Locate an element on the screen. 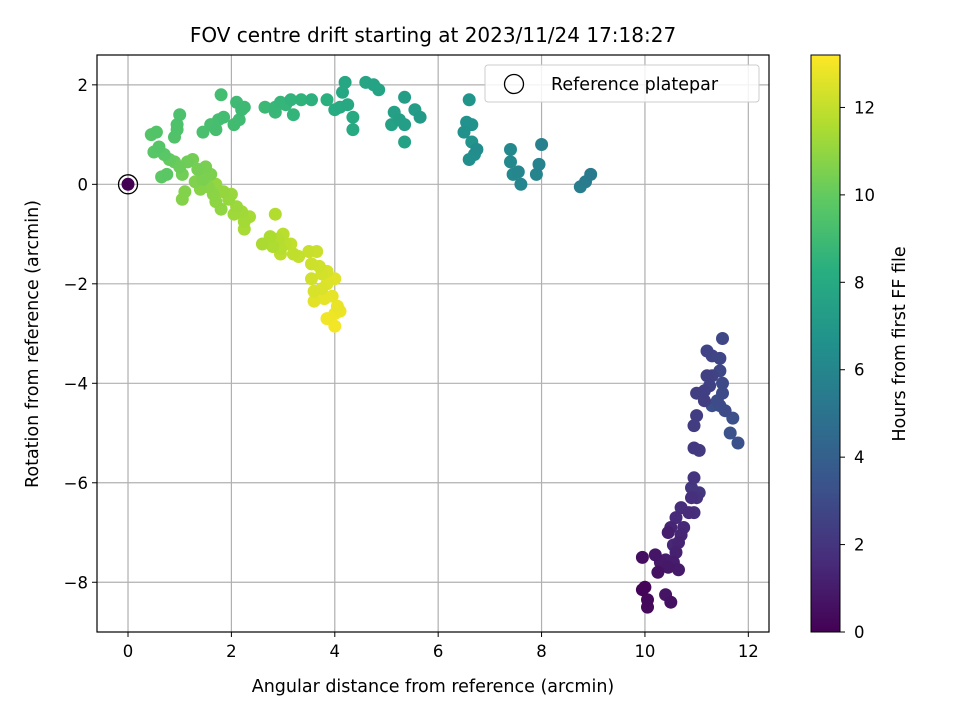  colorbar-tick-label: 4 is located at coordinates (859, 457).